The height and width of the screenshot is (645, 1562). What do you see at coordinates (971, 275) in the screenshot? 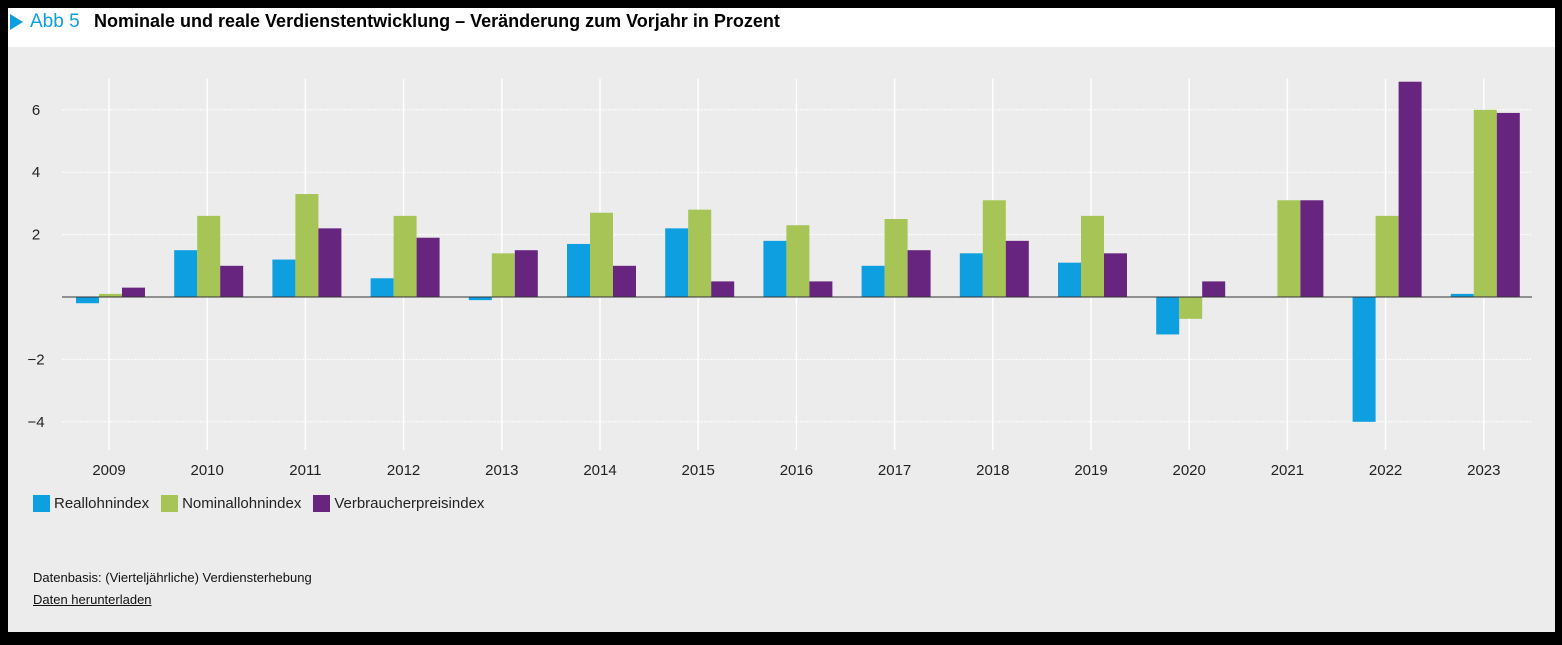
I see `bar-reallohnindex-2018` at bounding box center [971, 275].